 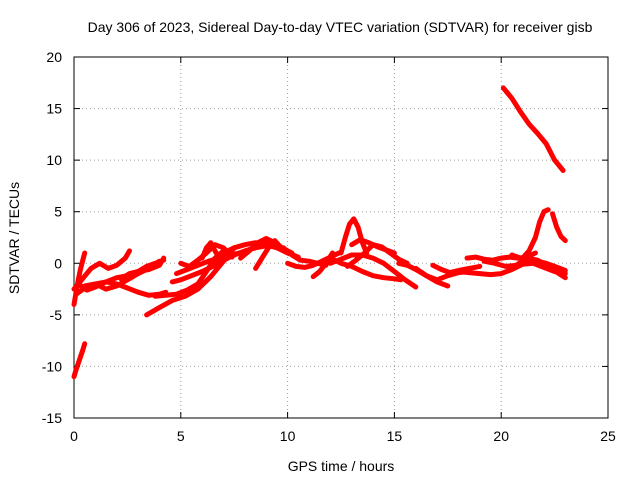 What do you see at coordinates (74, 436) in the screenshot?
I see `x-tick-label: 0` at bounding box center [74, 436].